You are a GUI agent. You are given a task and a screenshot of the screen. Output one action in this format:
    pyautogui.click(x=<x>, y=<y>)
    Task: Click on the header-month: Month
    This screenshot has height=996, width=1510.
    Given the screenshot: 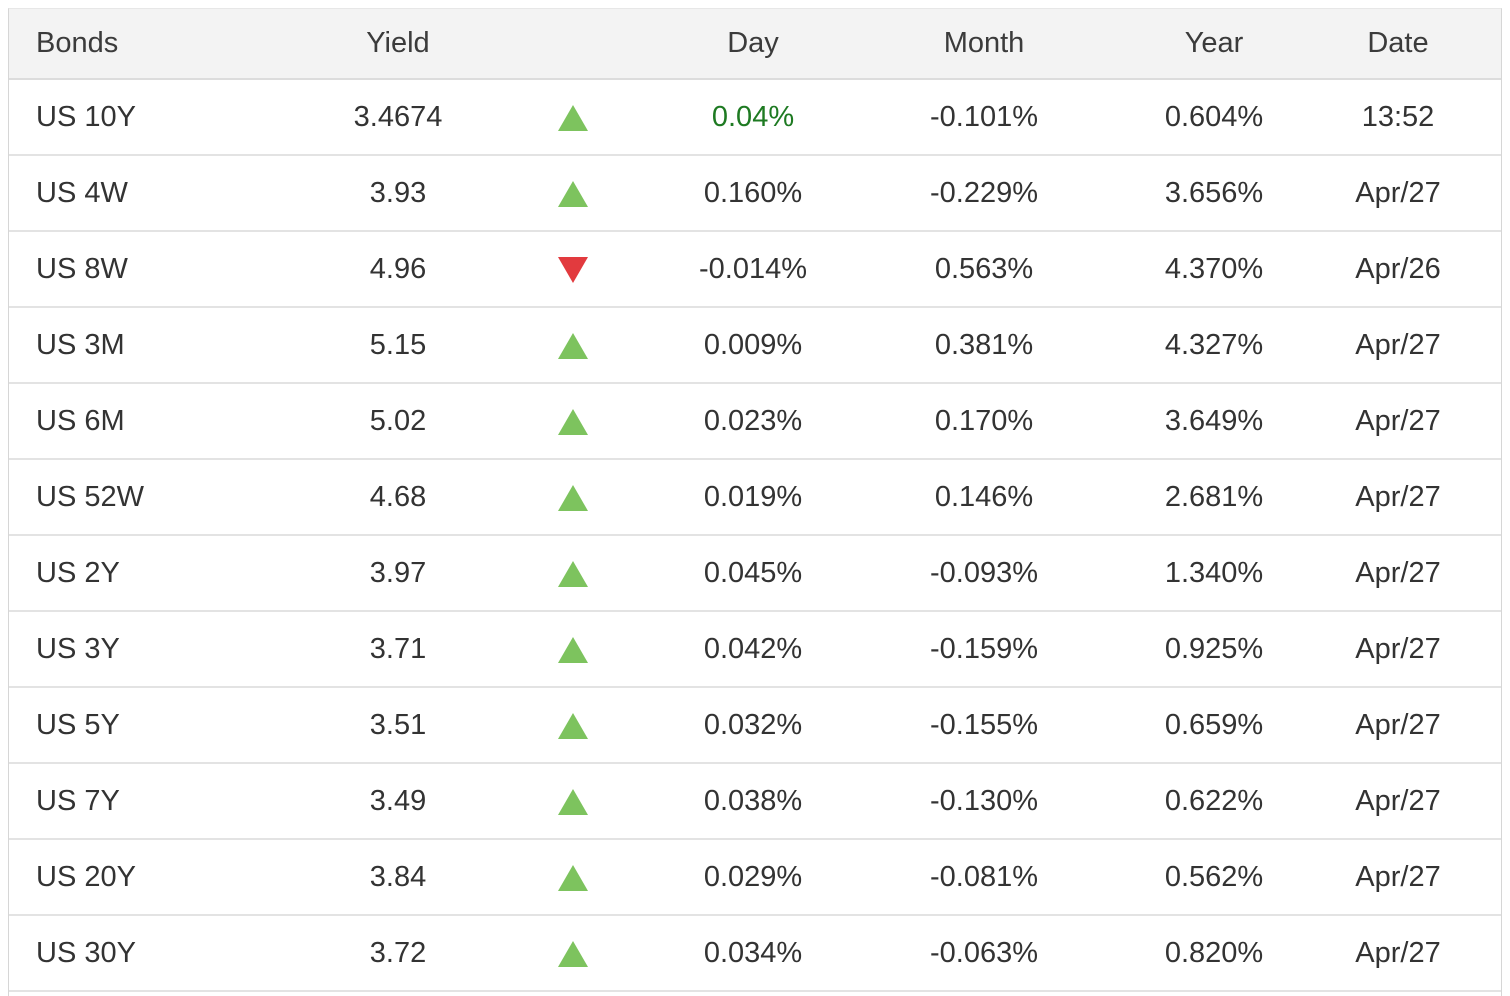 What is the action you would take?
    pyautogui.click(x=984, y=44)
    